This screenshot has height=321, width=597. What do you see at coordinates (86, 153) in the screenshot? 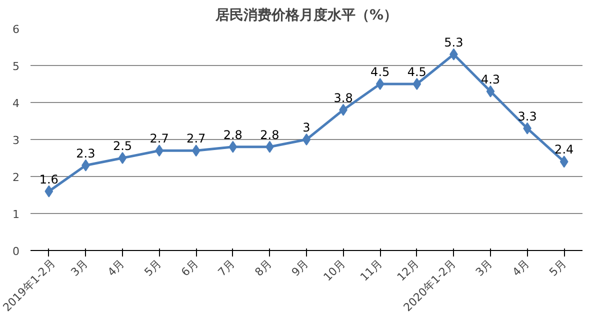
I see `data-label: 2.3` at bounding box center [86, 153].